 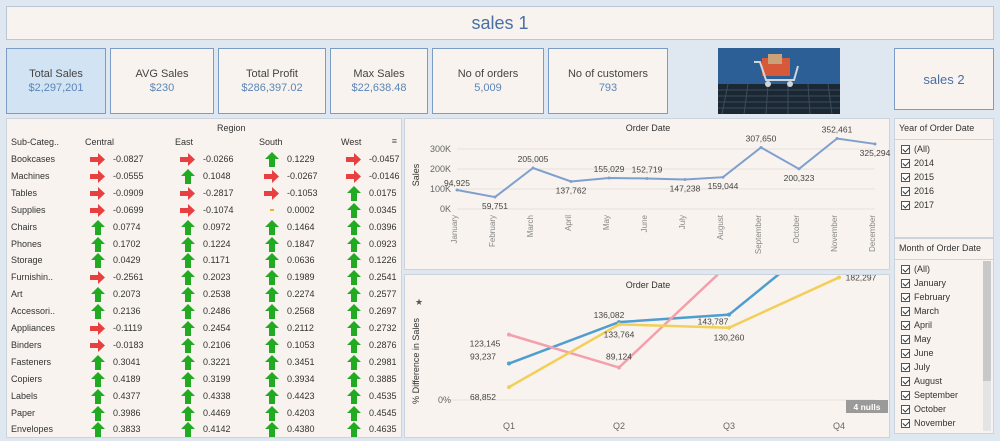 I want to click on subcategory-header: Sub-Categ.., so click(x=35, y=142).